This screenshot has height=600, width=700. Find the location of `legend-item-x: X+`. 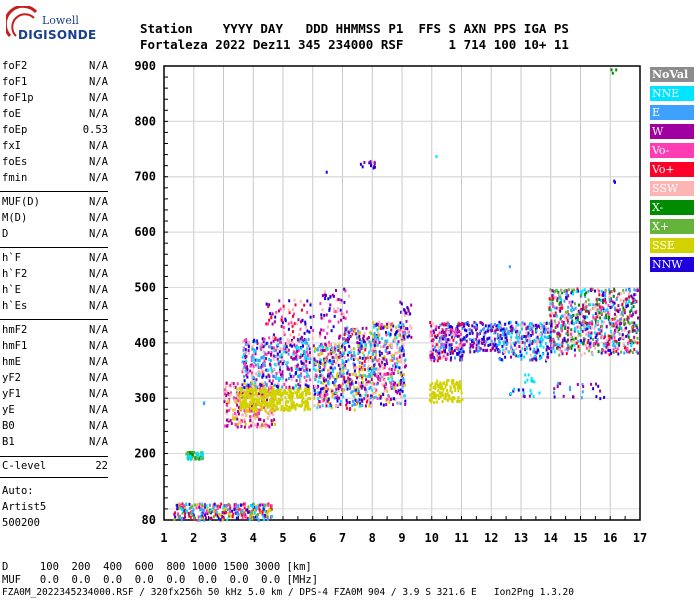

legend-item-x: X+ is located at coordinates (672, 226).